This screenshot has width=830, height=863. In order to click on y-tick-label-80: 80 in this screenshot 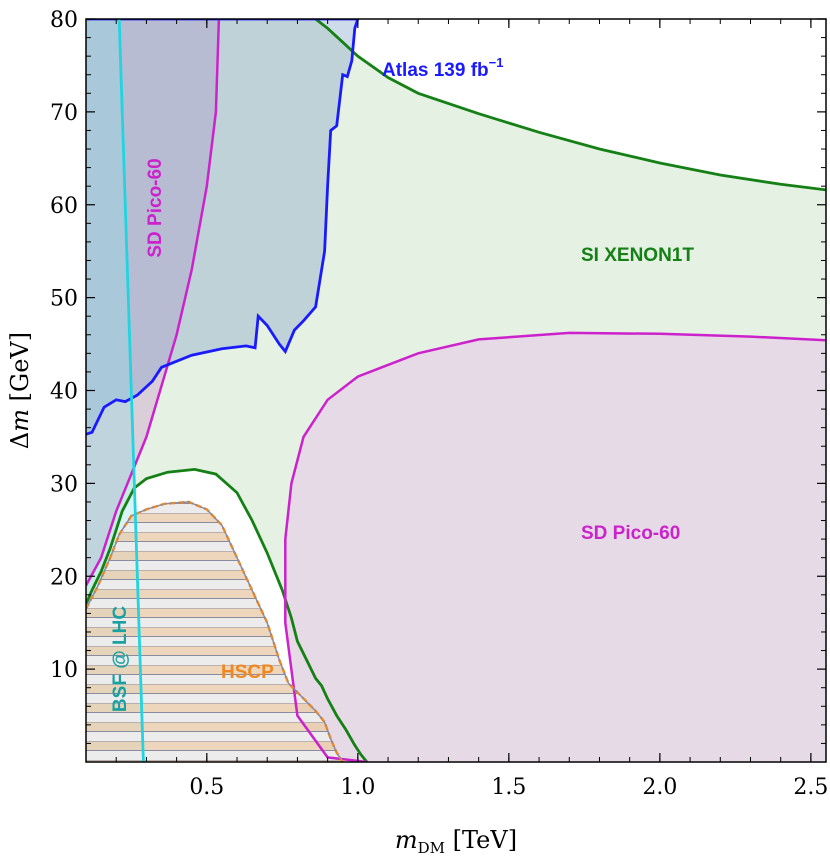, I will do `click(64, 20)`.